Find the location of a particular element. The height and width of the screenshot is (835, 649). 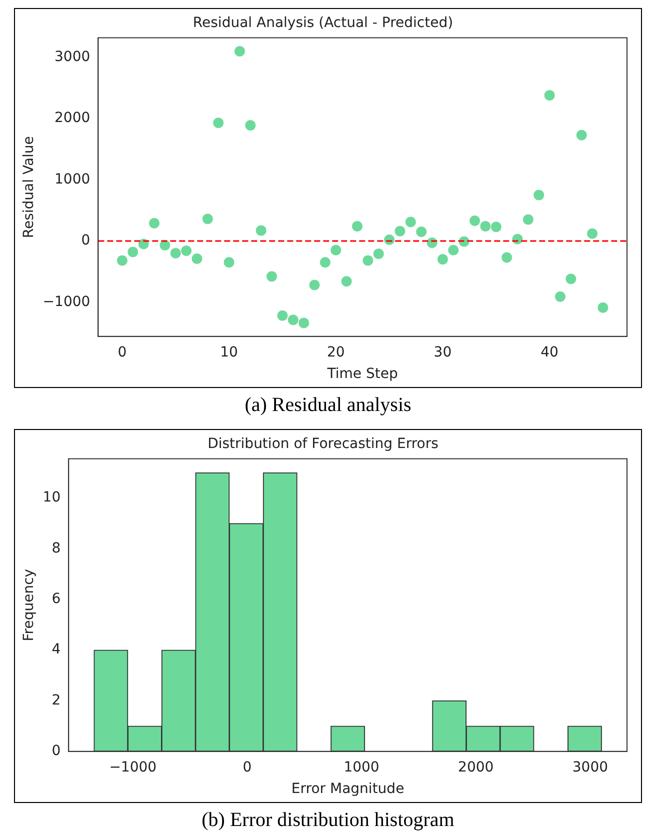

text: (b) Error distribution histogram is located at coordinates (328, 820).